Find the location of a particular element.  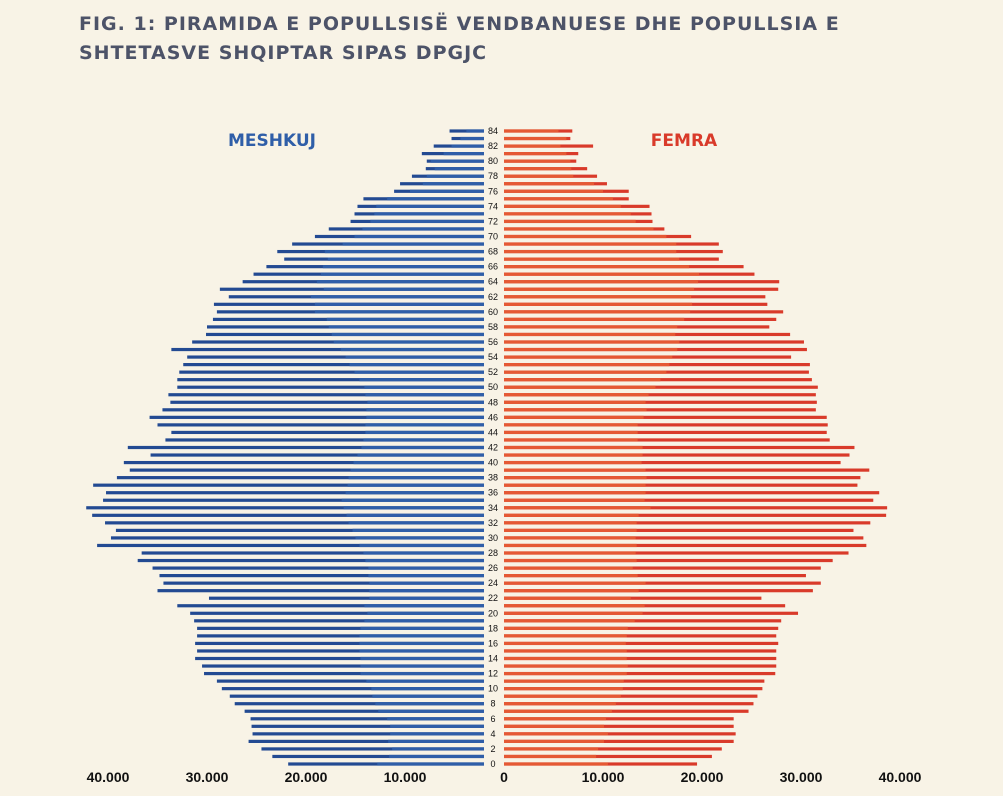

age-label-6: 6 is located at coordinates (492, 719).